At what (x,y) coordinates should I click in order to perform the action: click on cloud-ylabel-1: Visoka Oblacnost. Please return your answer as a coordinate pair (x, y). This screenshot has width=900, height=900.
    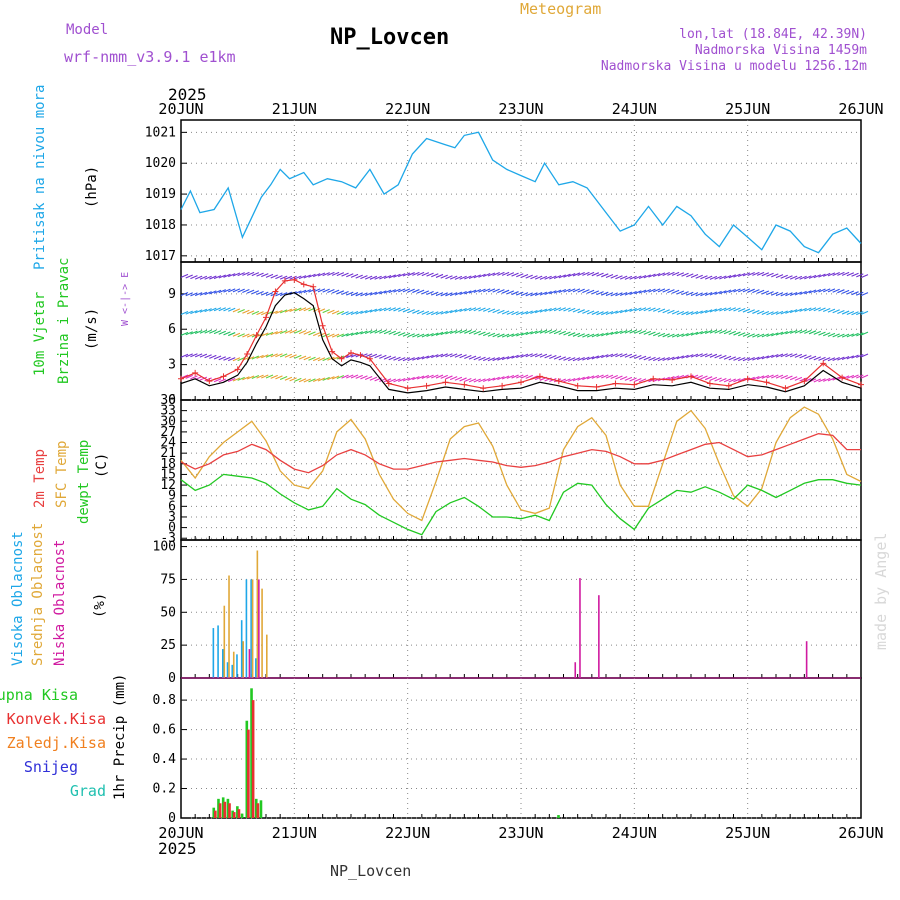
    Looking at the image, I should click on (18, 598).